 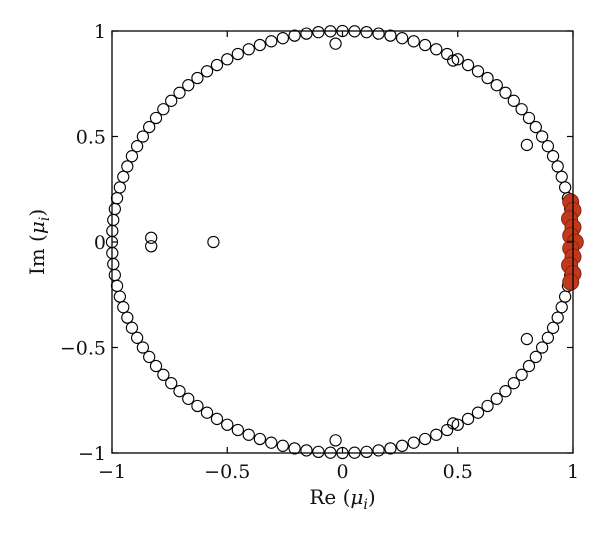 I want to click on highlighted-eigenvalue-point, so click(x=571, y=282).